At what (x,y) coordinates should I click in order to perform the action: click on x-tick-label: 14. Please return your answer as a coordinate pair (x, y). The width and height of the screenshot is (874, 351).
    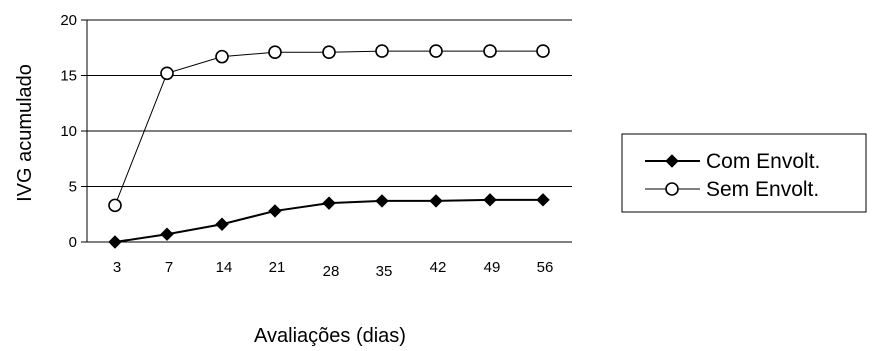
    Looking at the image, I should click on (224, 267).